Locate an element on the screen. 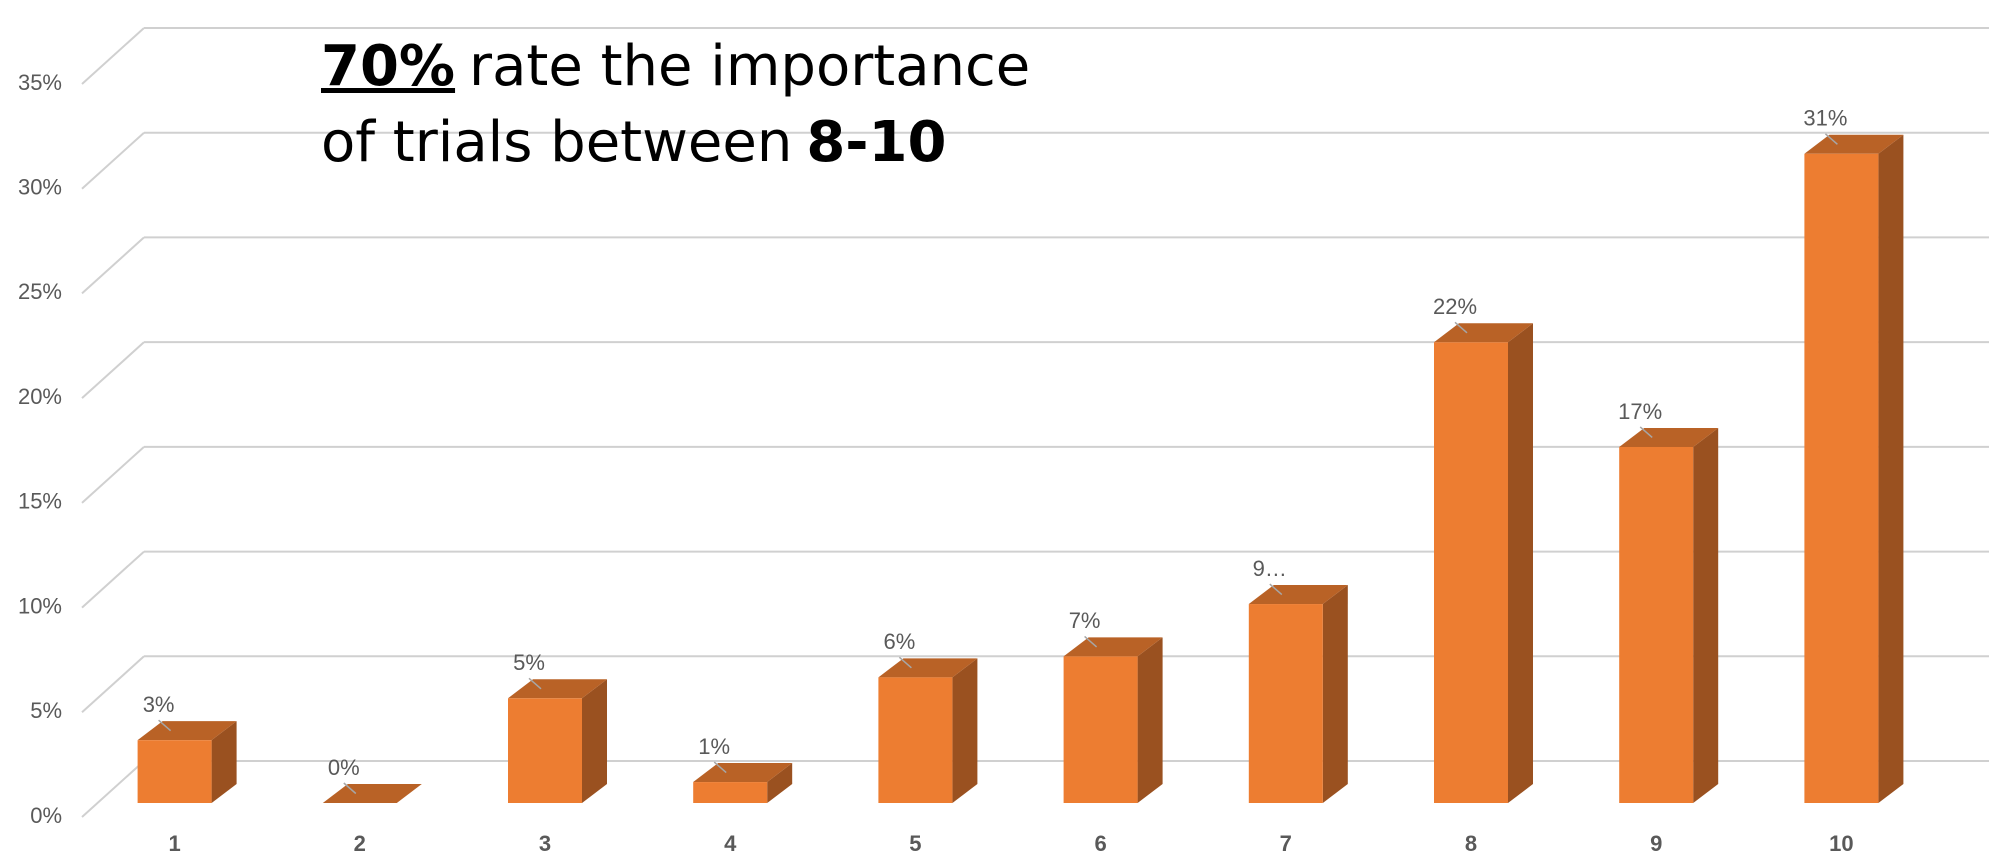 The image size is (1989, 856). y-tick-label: 10% is located at coordinates (40, 605).